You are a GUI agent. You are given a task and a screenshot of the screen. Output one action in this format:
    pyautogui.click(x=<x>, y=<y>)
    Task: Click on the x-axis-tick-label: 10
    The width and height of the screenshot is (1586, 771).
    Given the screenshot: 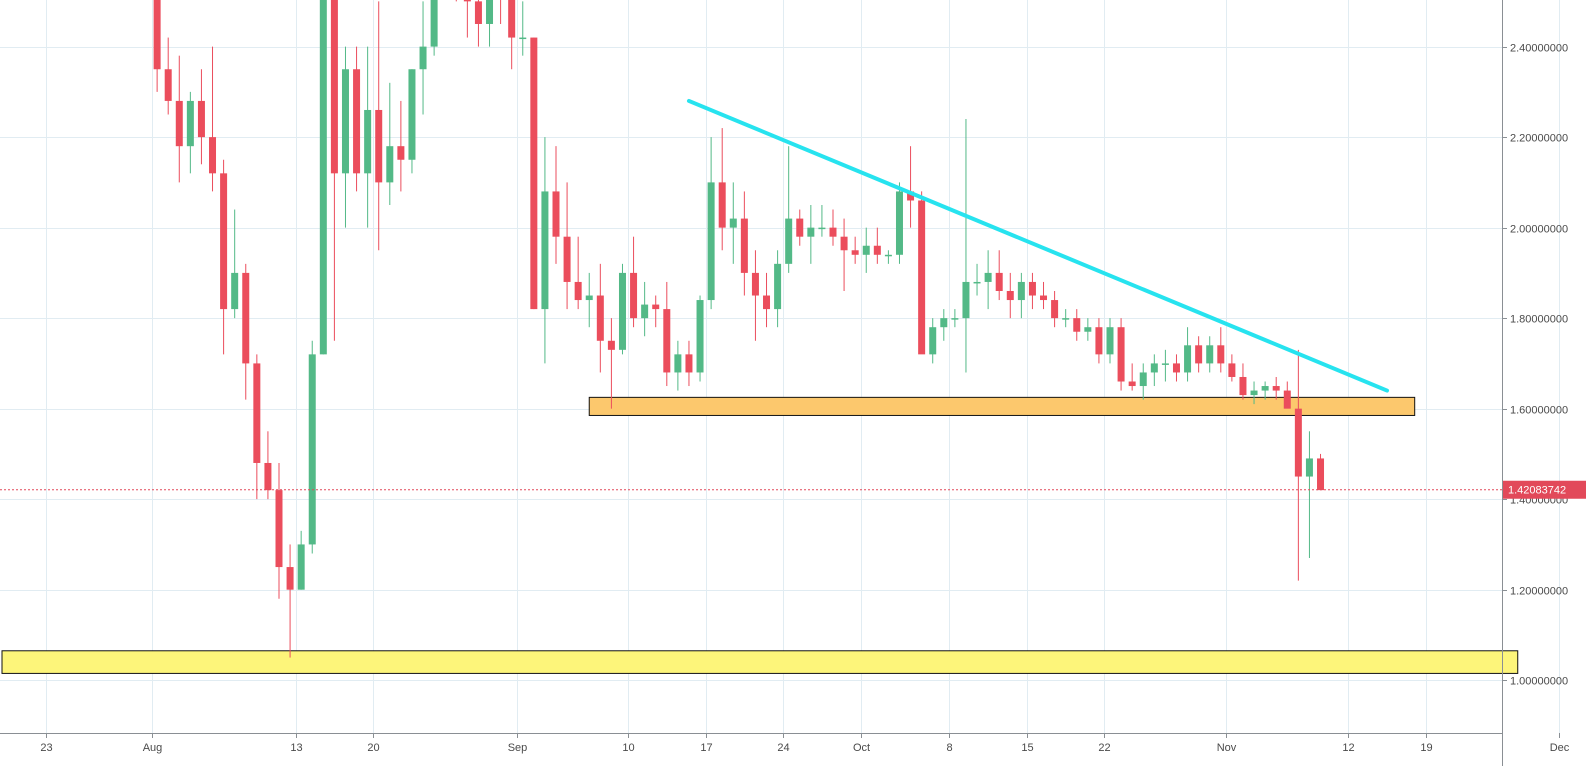 What is the action you would take?
    pyautogui.click(x=628, y=748)
    